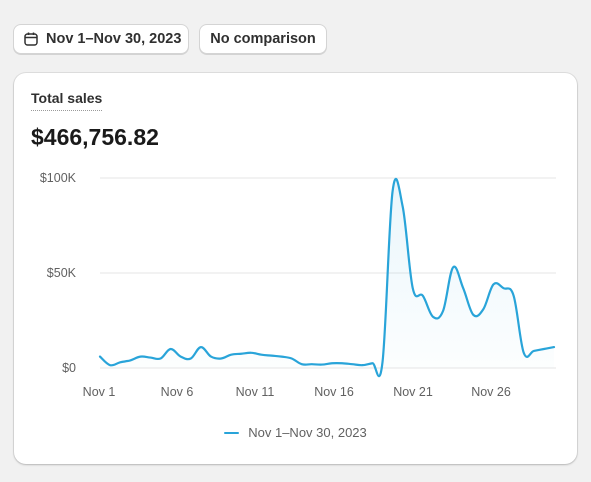 Image resolution: width=591 pixels, height=482 pixels. What do you see at coordinates (307, 432) in the screenshot?
I see `legend-series-label: Nov 1–Nov 30, 2023` at bounding box center [307, 432].